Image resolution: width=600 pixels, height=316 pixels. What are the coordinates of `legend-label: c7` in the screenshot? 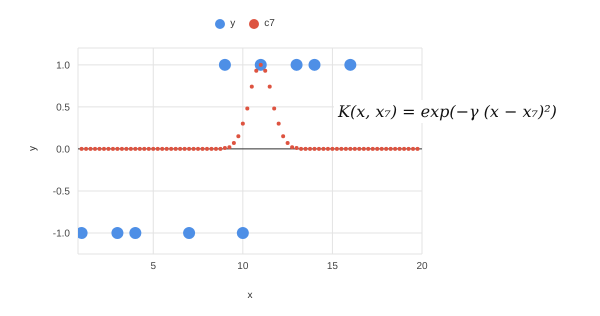 It's located at (269, 23).